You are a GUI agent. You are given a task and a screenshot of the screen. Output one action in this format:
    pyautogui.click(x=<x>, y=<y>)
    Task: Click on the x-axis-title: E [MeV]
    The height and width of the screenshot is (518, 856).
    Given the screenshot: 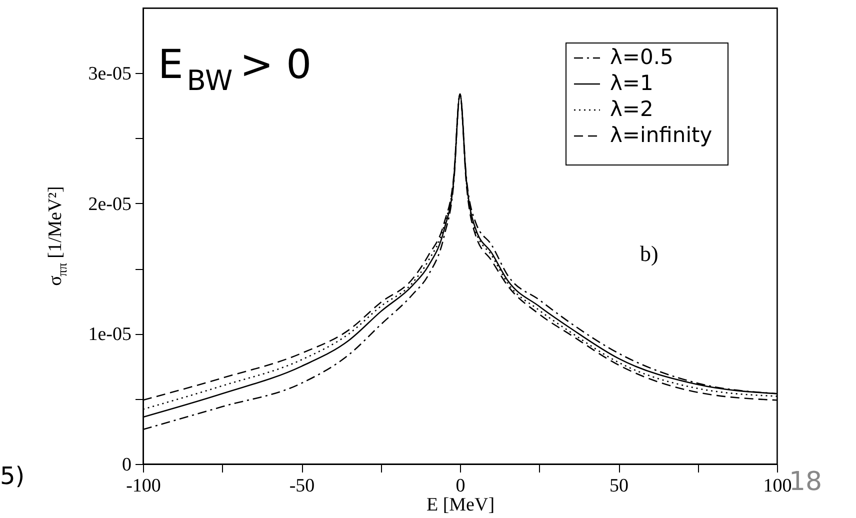 What is the action you would take?
    pyautogui.click(x=460, y=505)
    